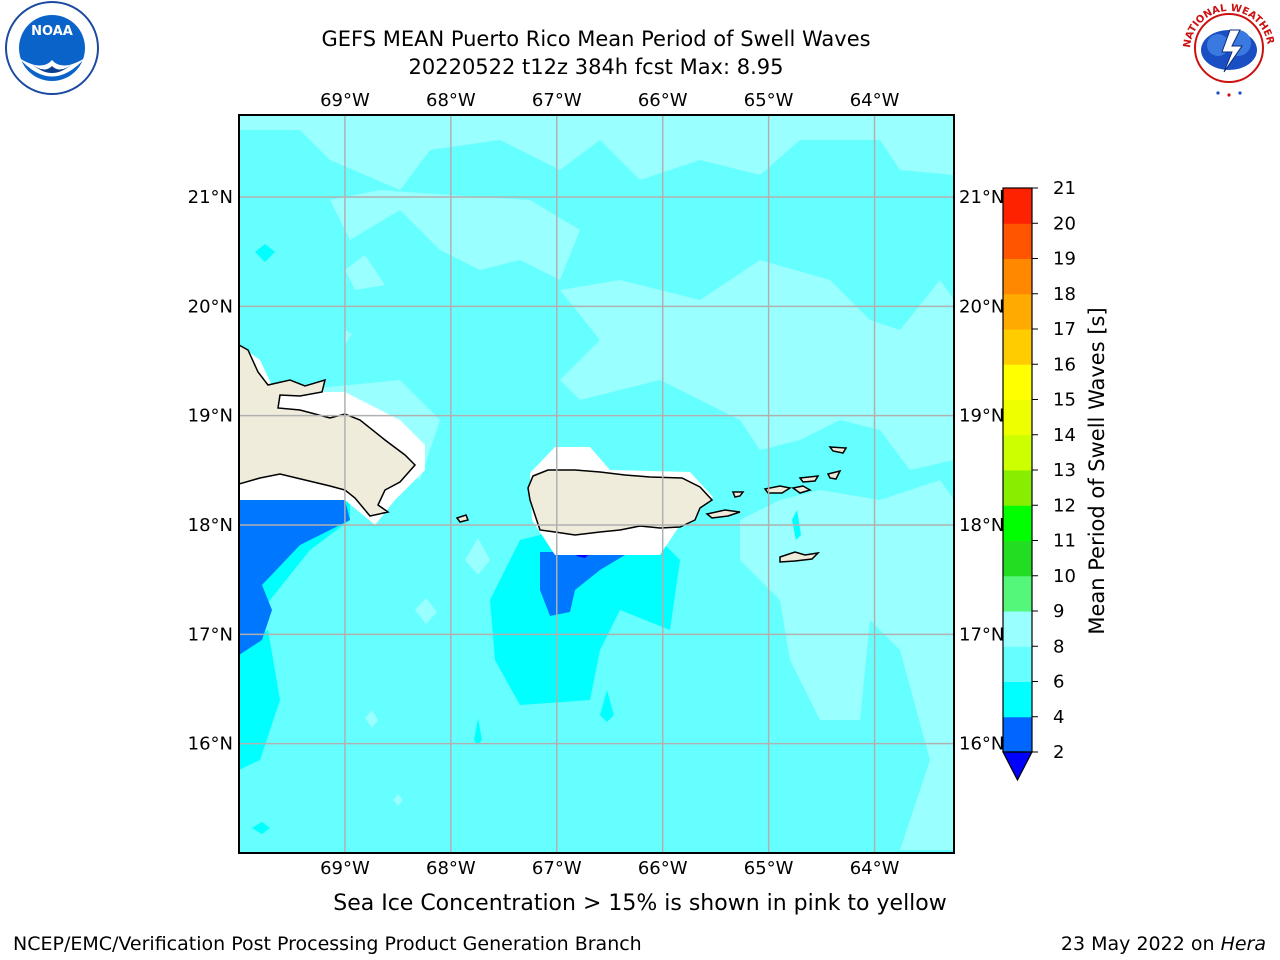 This screenshot has height=960, width=1280. I want to click on lon-label-top: 67°W, so click(557, 100).